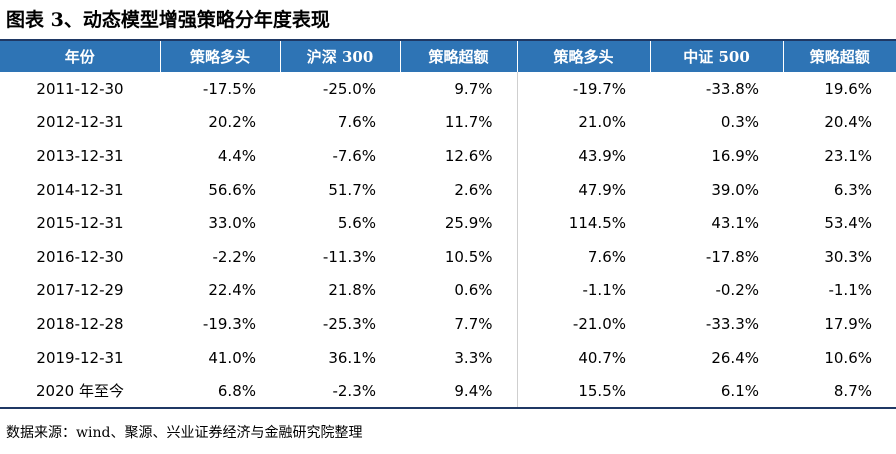 The height and width of the screenshot is (454, 896). I want to click on cell-zz500: 0.3%, so click(739, 122).